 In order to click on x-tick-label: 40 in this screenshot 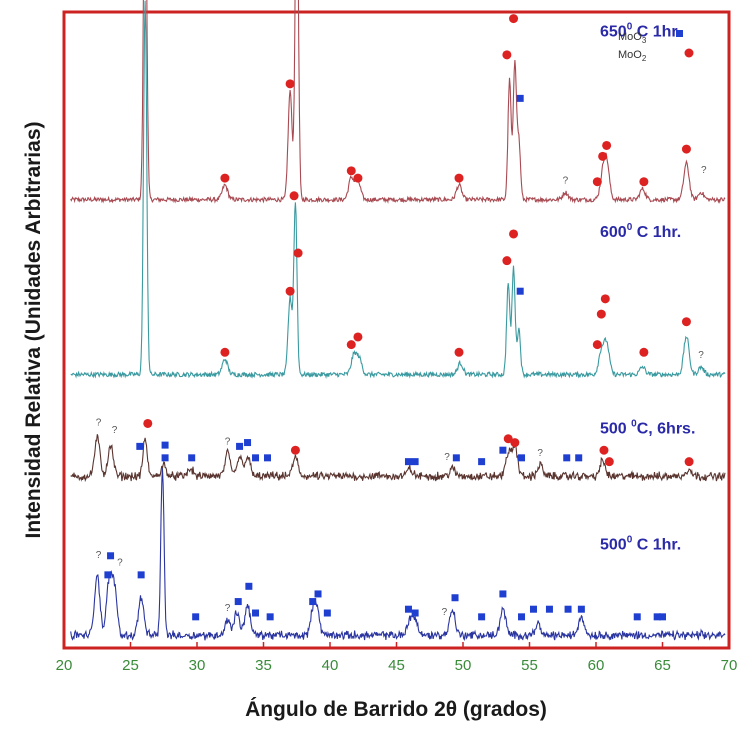, I will do `click(330, 665)`.